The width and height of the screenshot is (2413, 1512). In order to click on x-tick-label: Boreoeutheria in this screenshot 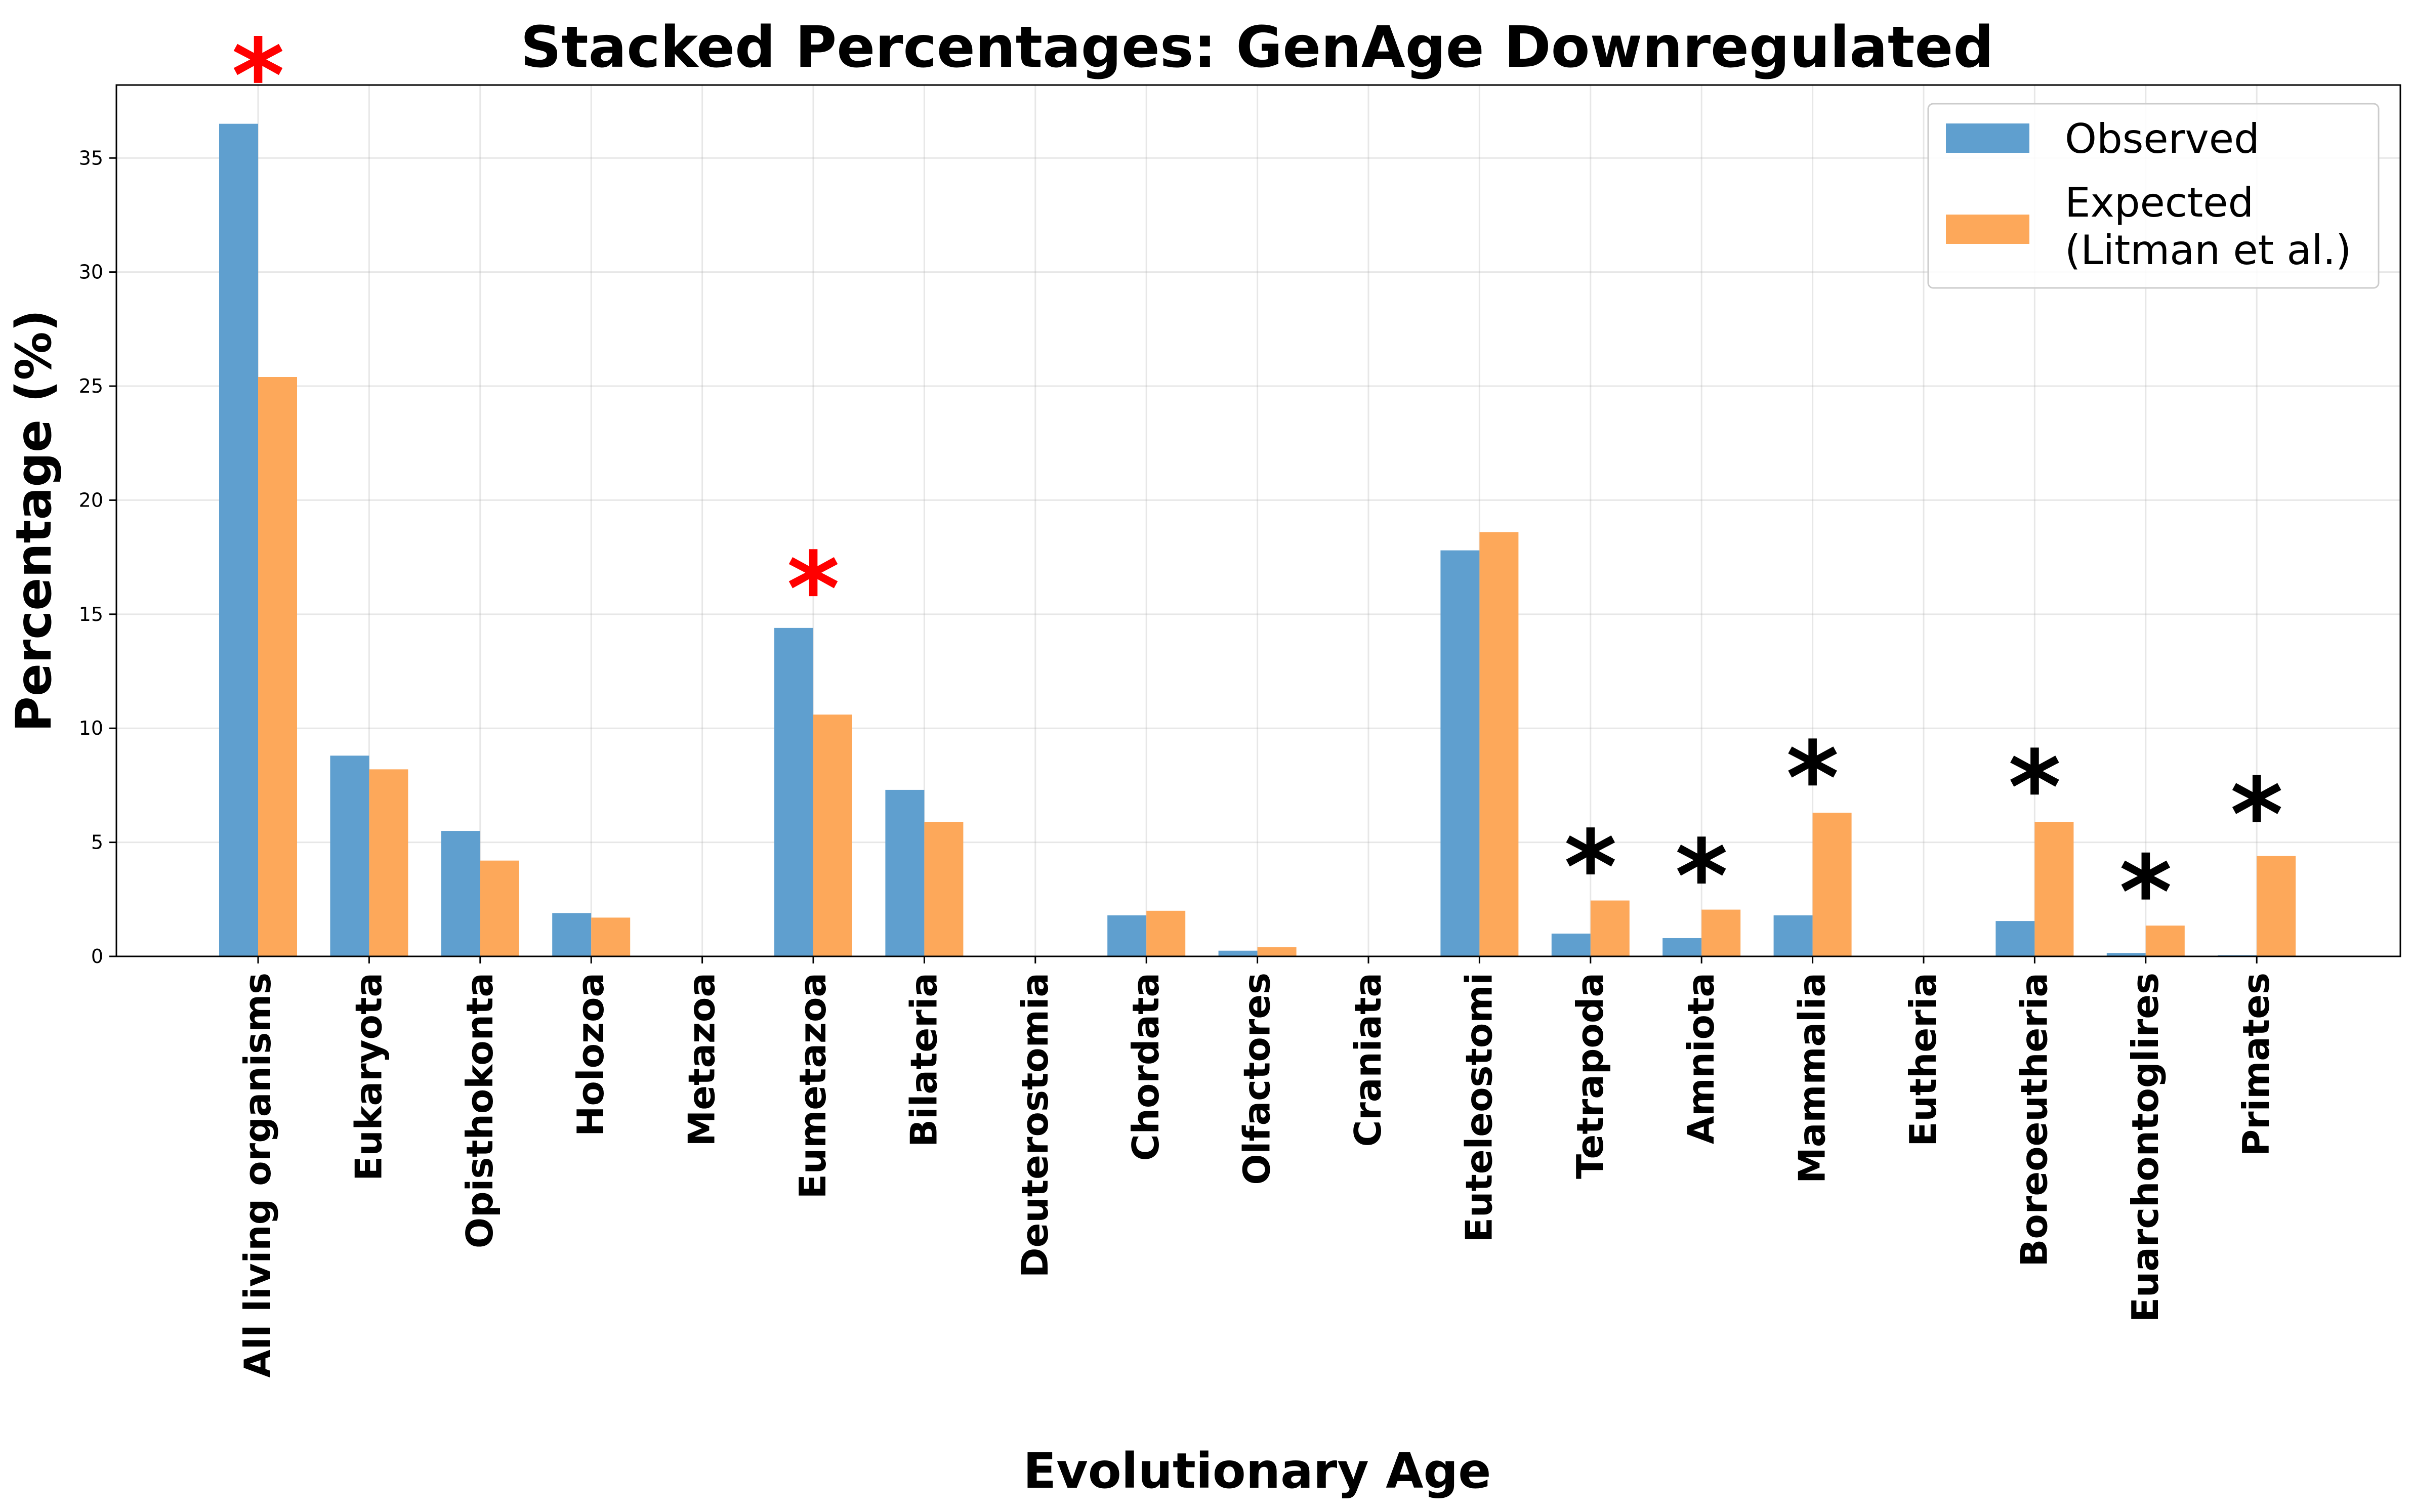, I will do `click(2034, 1120)`.